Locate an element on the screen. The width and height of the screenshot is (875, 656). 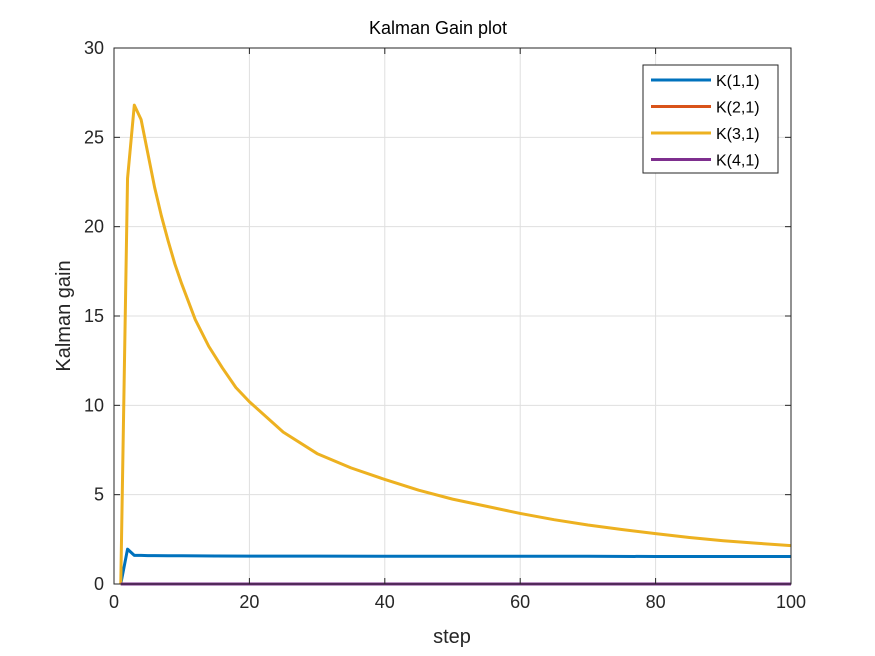
x-tick-label: 40 is located at coordinates (385, 602).